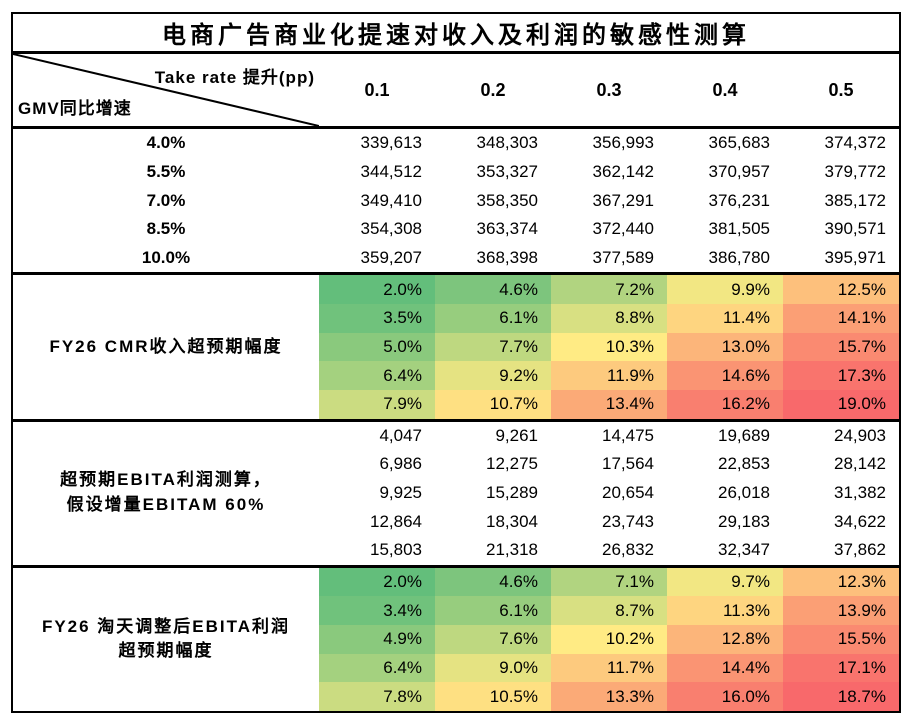  I want to click on data-cell: 3.4%, so click(377, 611).